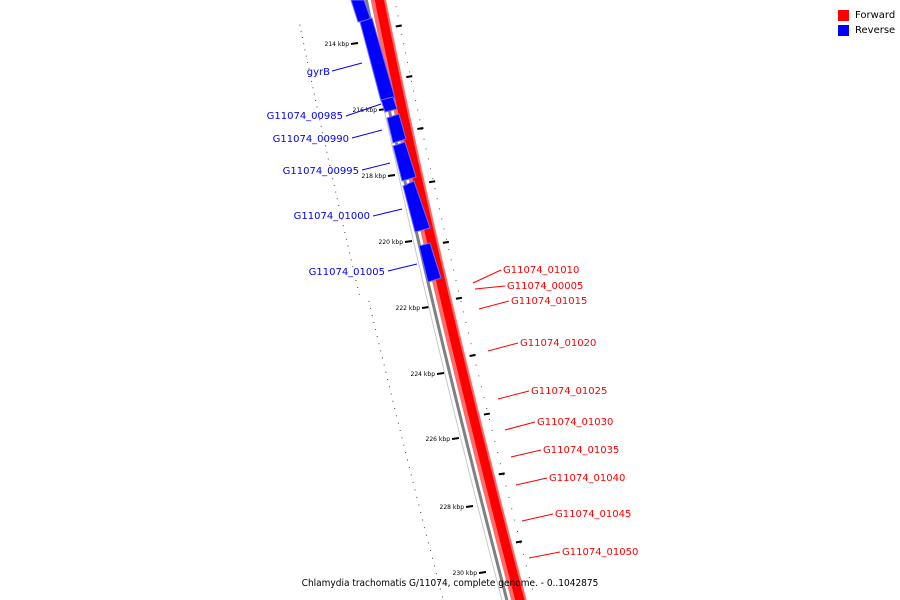 This screenshot has height=600, width=900. Describe the element at coordinates (593, 514) in the screenshot. I see `forward-gene-label: G11074_01045` at that location.